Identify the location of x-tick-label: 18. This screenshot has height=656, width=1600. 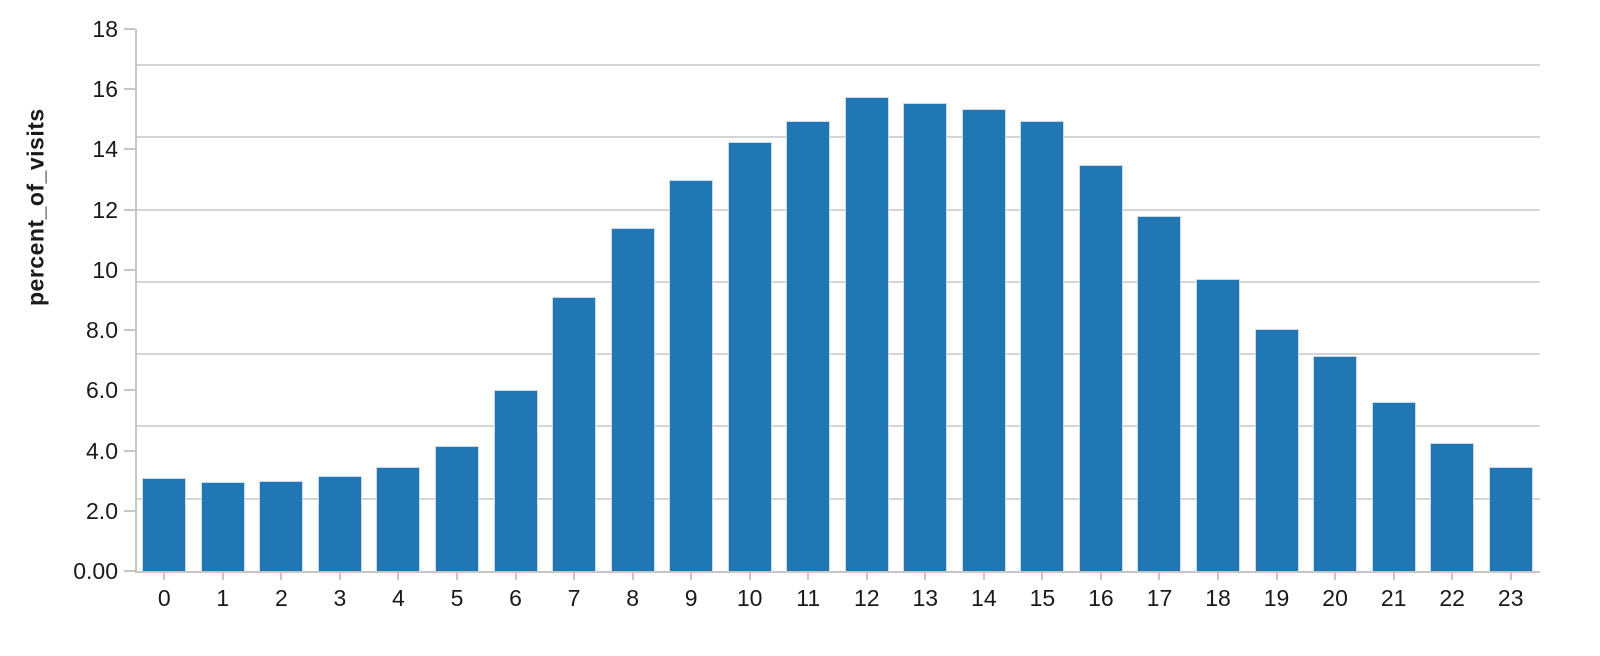
(1218, 598).